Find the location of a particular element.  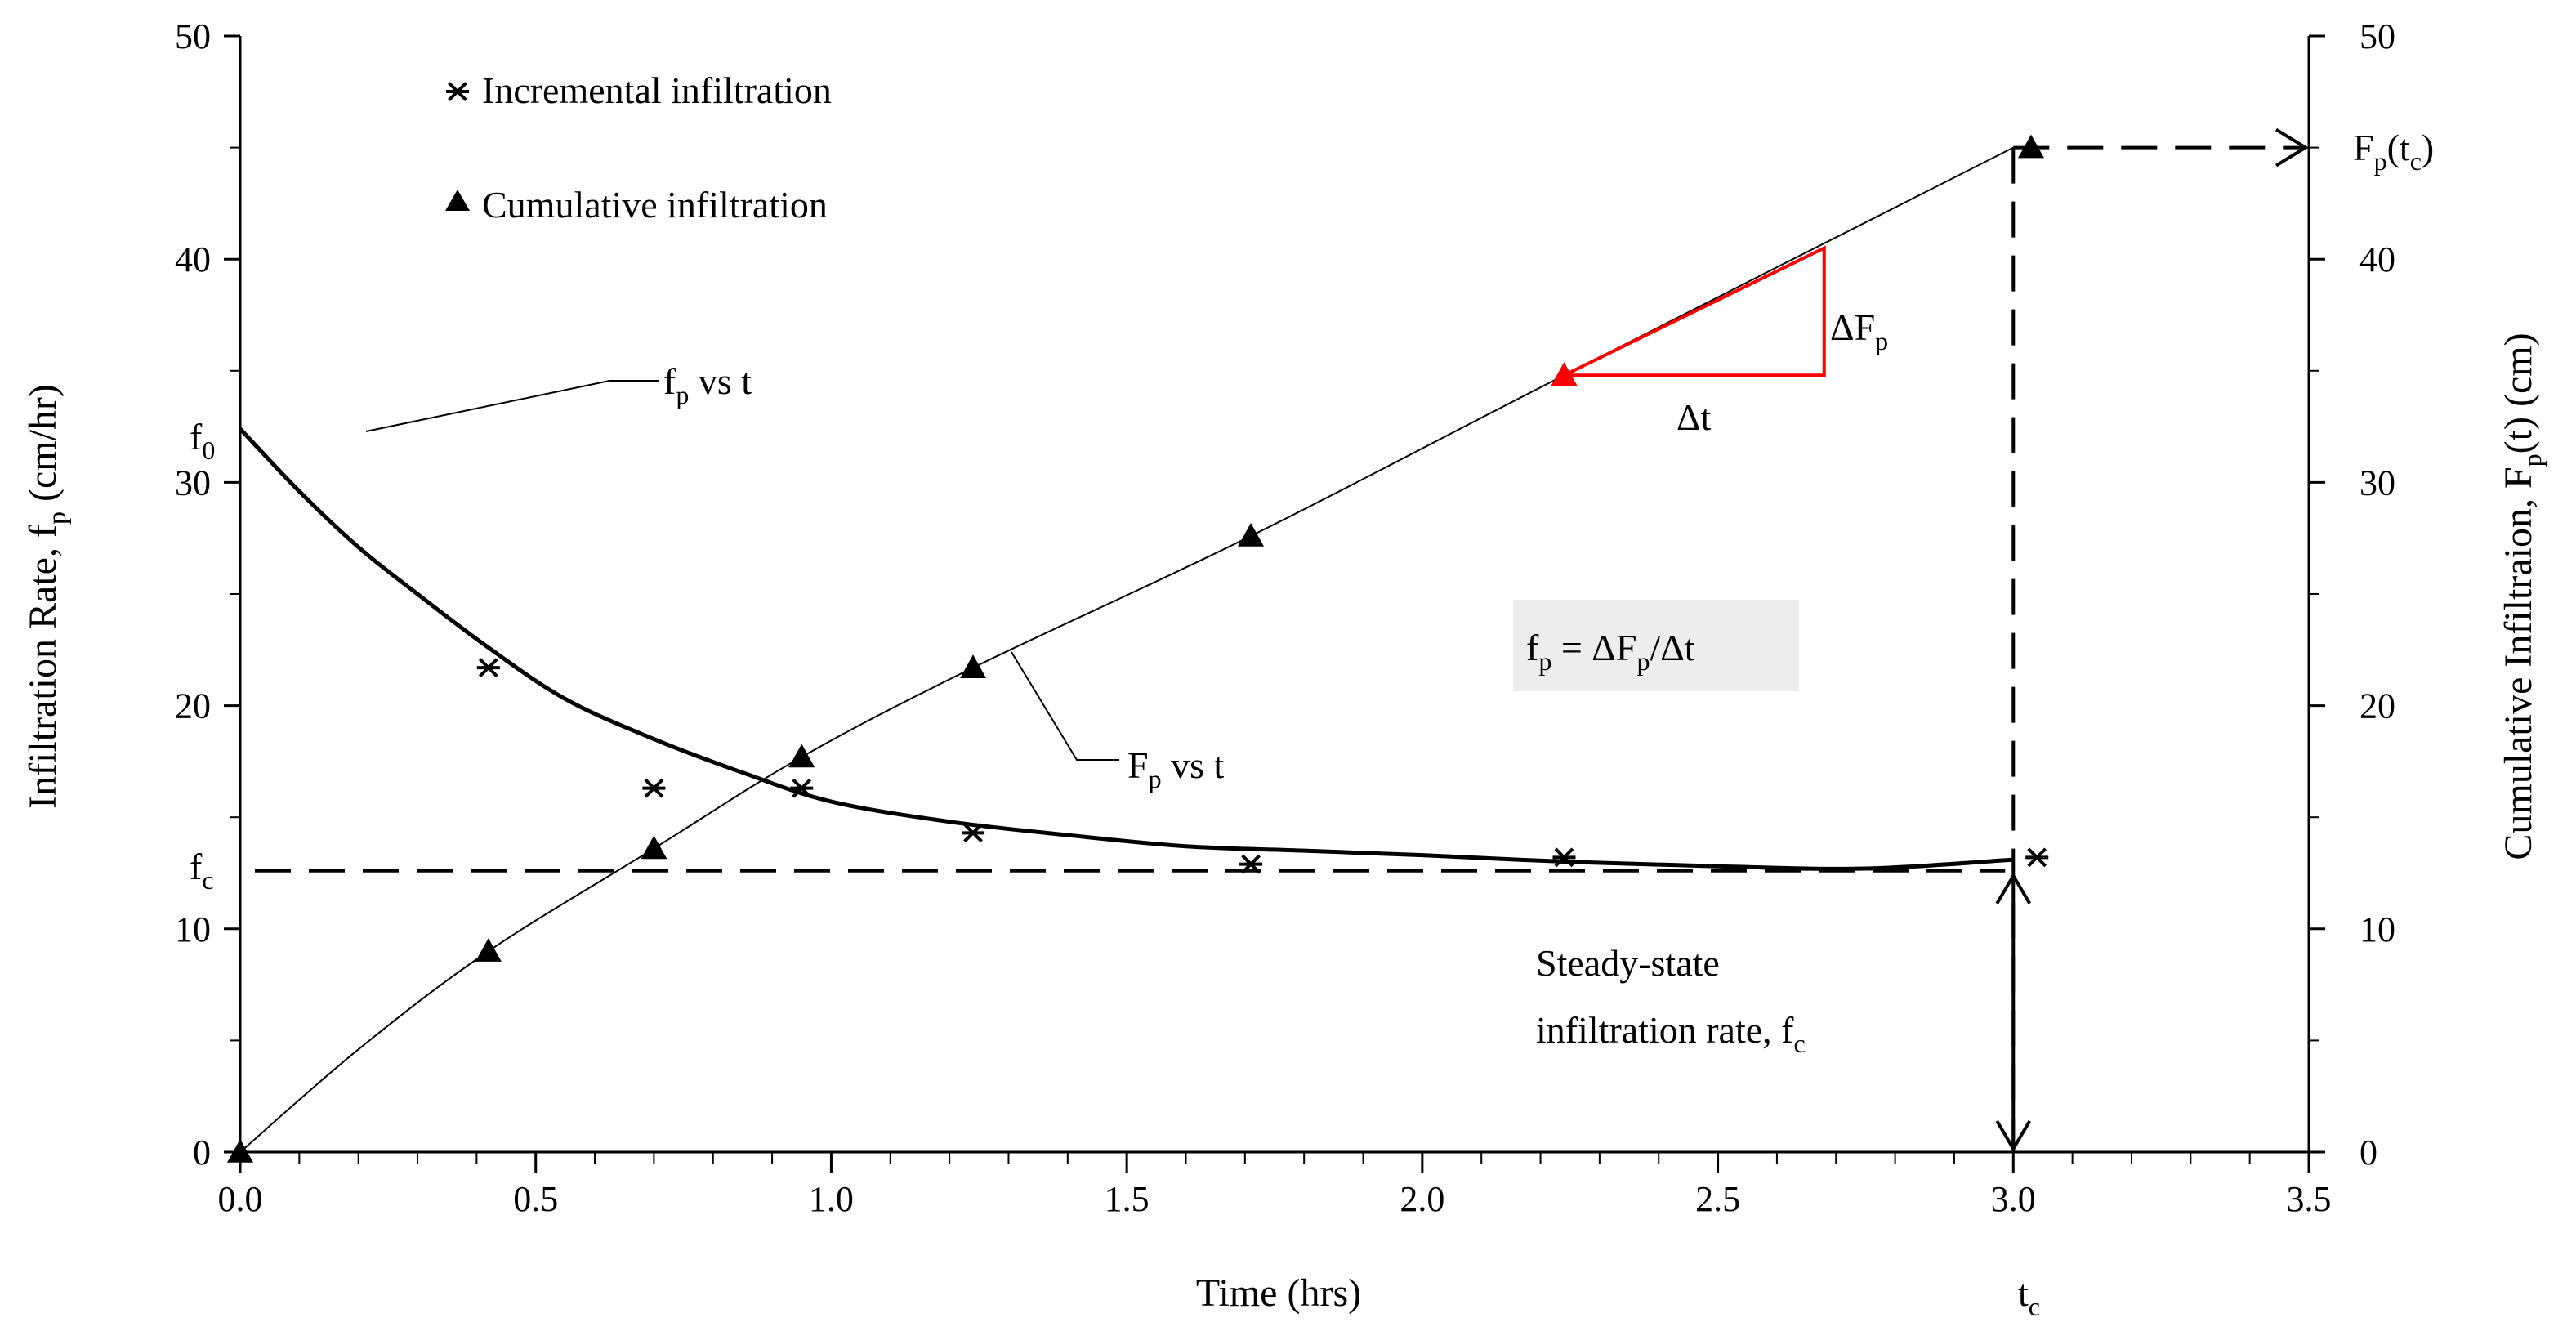

legend-triangle-icon is located at coordinates (457, 200).